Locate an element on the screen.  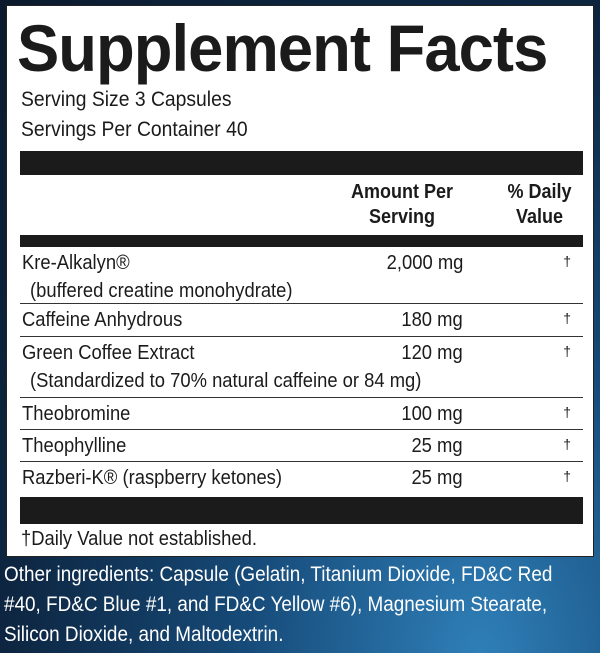
row-name: Kre-Alkalyn® is located at coordinates (76, 263).